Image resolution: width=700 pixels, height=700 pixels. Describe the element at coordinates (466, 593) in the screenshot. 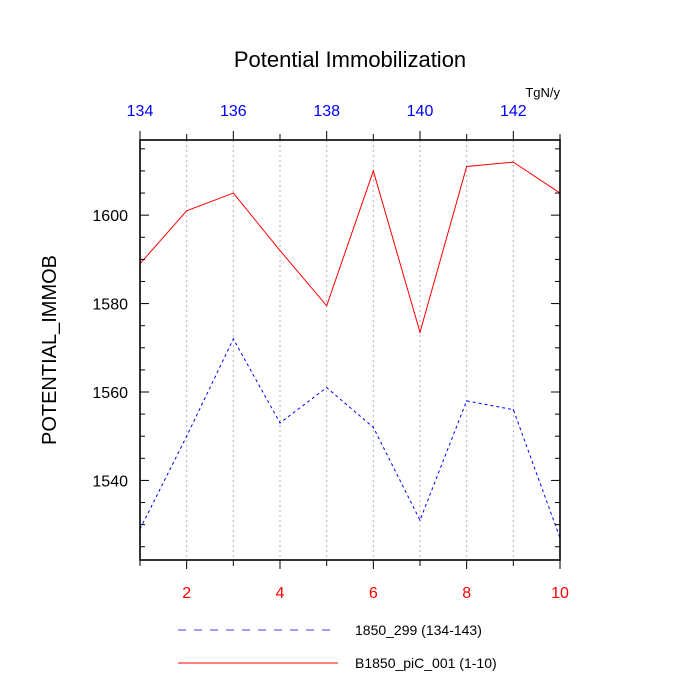

I see `x-bottom-tick-label: 8` at that location.